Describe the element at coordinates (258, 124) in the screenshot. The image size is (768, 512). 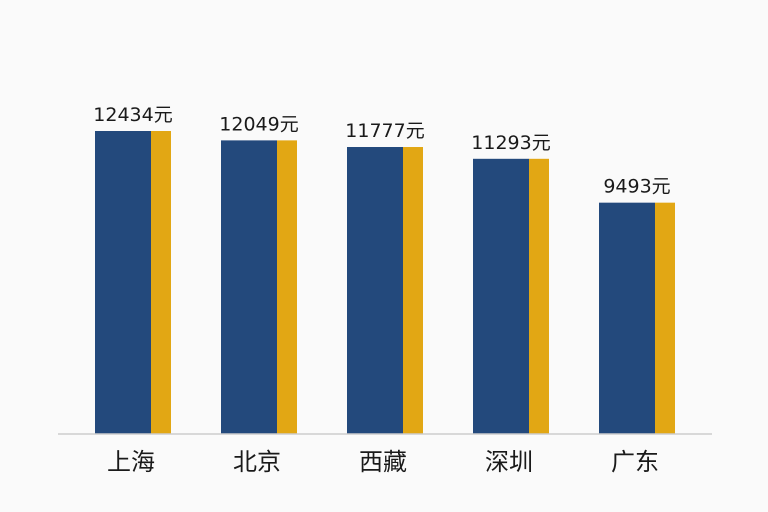
I see `value-label-2: 12049元` at that location.